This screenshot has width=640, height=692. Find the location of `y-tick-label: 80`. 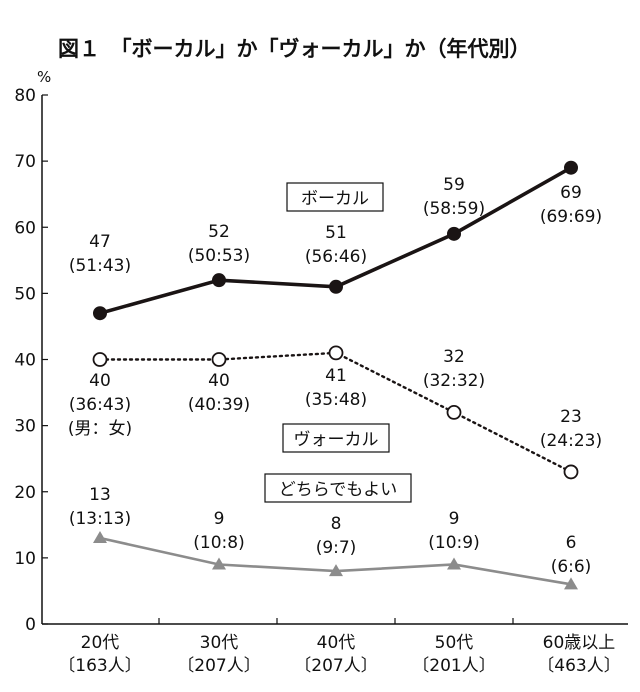

y-tick-label: 80 is located at coordinates (25, 96).